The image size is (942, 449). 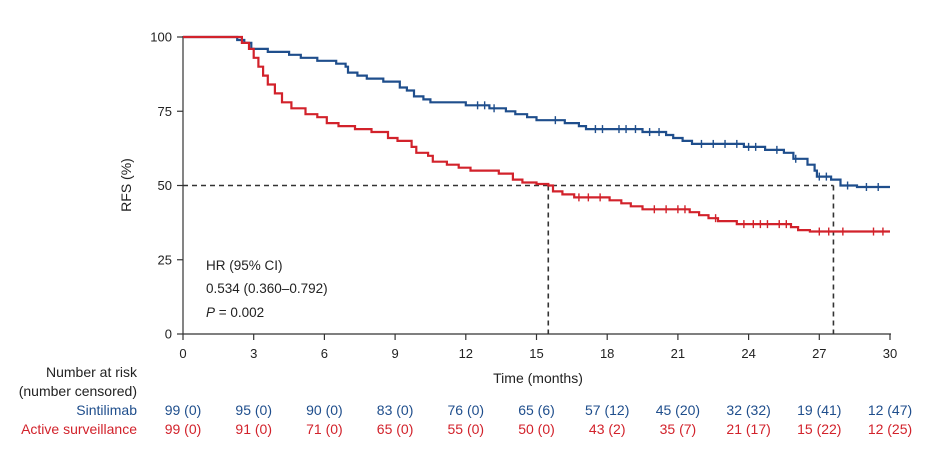 I want to click on risk-value: 43 (2), so click(x=607, y=429).